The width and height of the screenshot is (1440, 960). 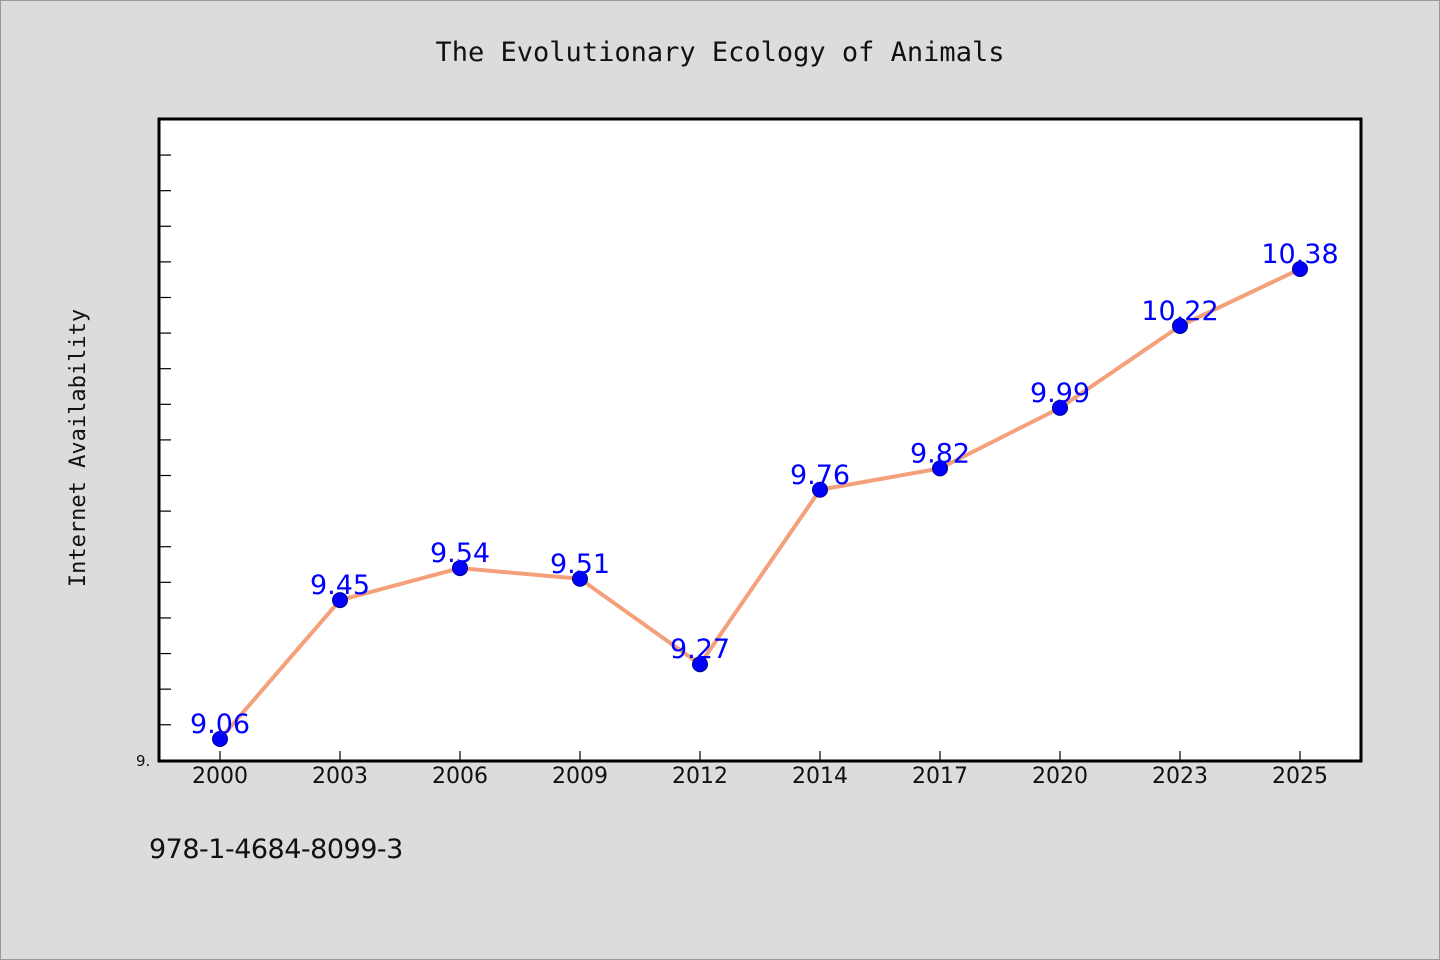 I want to click on x-axis-ticks: 2000 2003 2006 2009 2012 2014 2017 2020 2023 2025, so click(x=760, y=770).